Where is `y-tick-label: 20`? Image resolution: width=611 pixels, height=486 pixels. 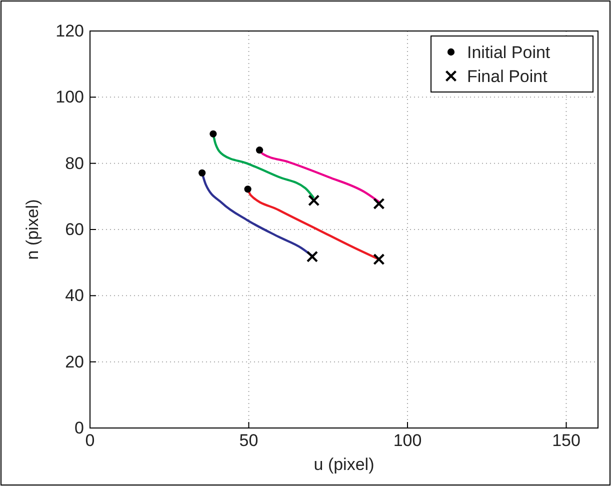 y-tick-label: 20 is located at coordinates (74, 362).